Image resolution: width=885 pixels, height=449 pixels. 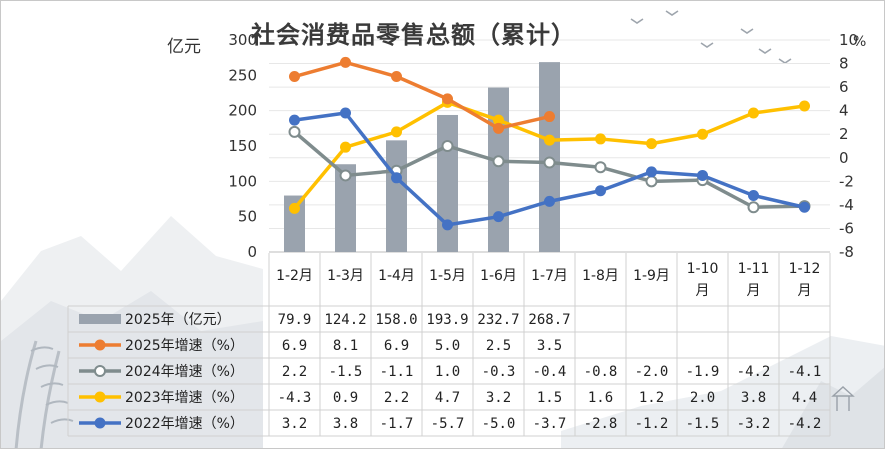 What do you see at coordinates (549, 398) in the screenshot?
I see `table-cell-value: 1.5` at bounding box center [549, 398].